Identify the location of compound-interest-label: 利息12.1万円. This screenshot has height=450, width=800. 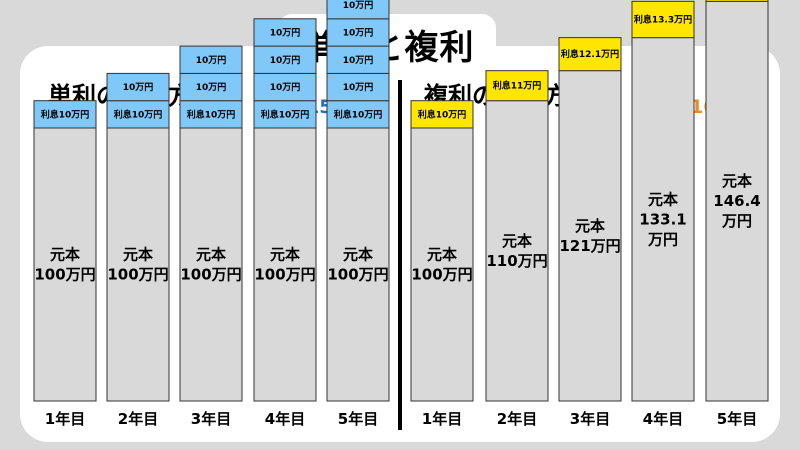
(589, 54).